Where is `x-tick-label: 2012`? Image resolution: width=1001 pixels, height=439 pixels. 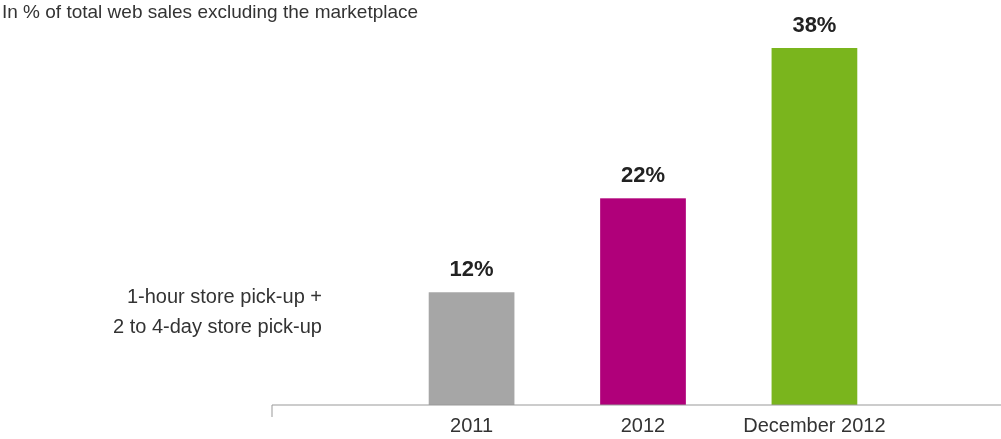
x-tick-label: 2012 is located at coordinates (643, 425).